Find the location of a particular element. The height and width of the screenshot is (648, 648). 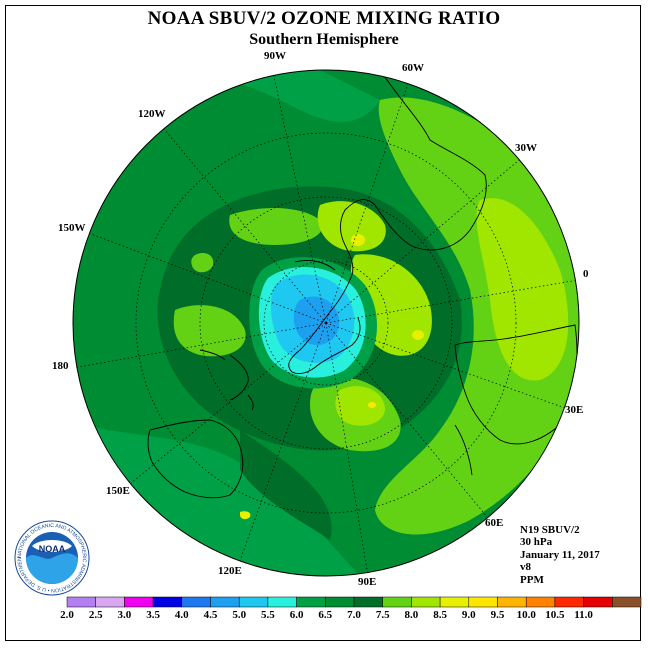

logo-bird is located at coordinates (52, 546).